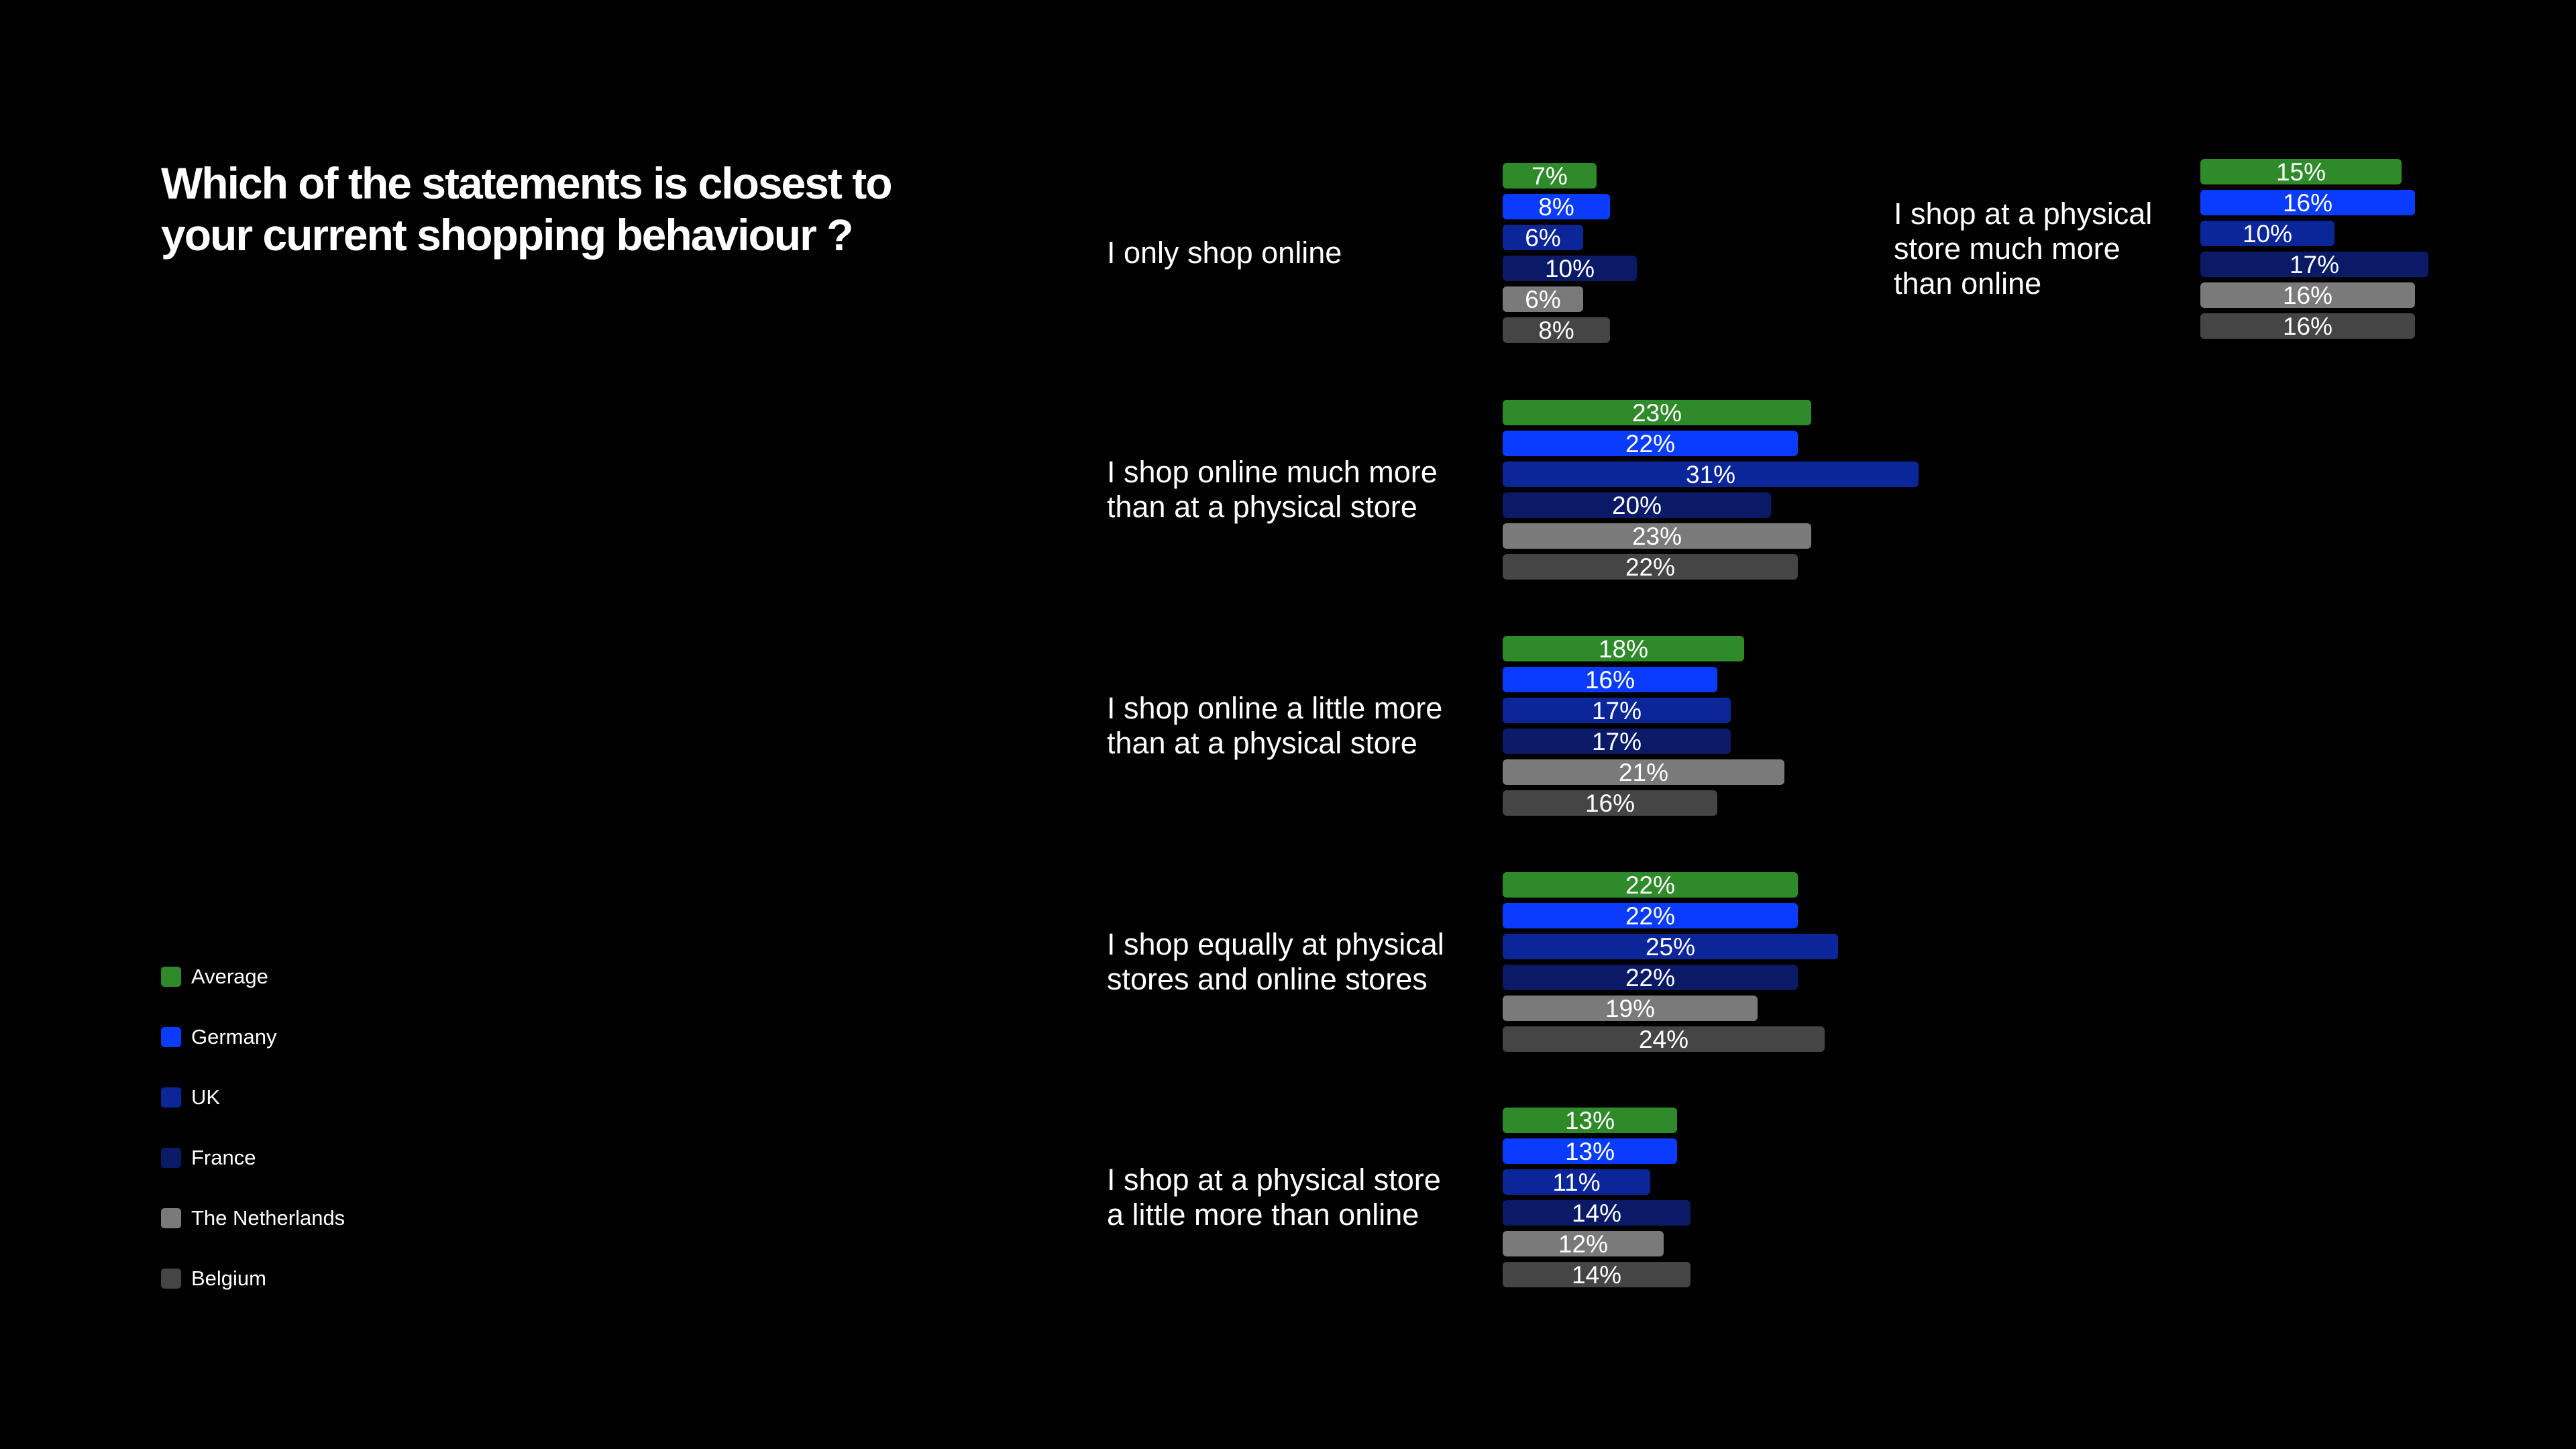 Image resolution: width=2576 pixels, height=1449 pixels. Describe the element at coordinates (171, 1037) in the screenshot. I see `legend-swatch-germany` at that location.